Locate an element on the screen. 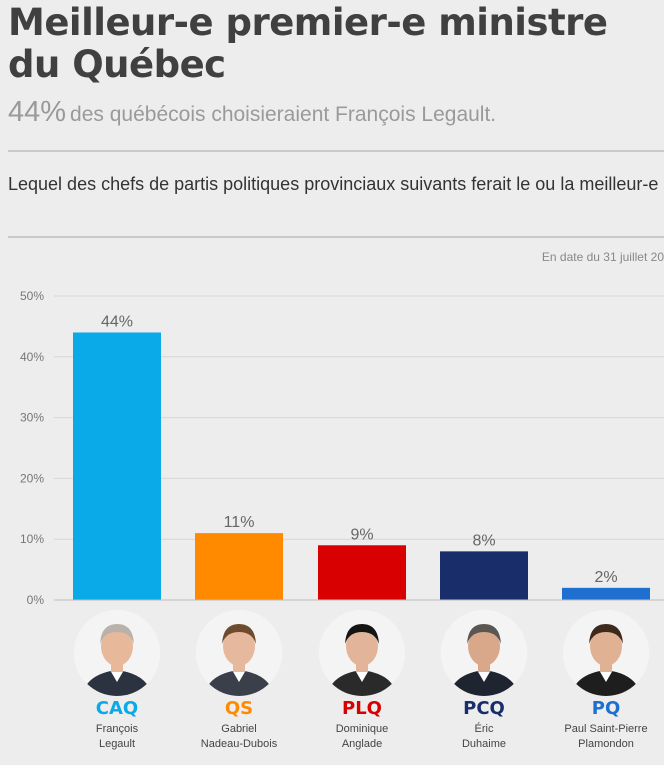 This screenshot has width=664, height=765. y-tick-label: 10% is located at coordinates (32, 539).